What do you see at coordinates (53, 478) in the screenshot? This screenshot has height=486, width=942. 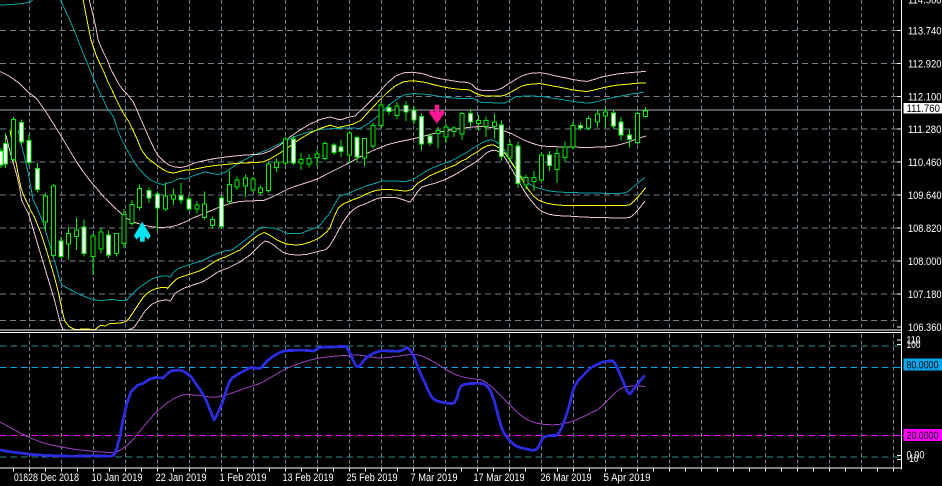 I see `svg-text: 28 Dec 2018` at bounding box center [53, 478].